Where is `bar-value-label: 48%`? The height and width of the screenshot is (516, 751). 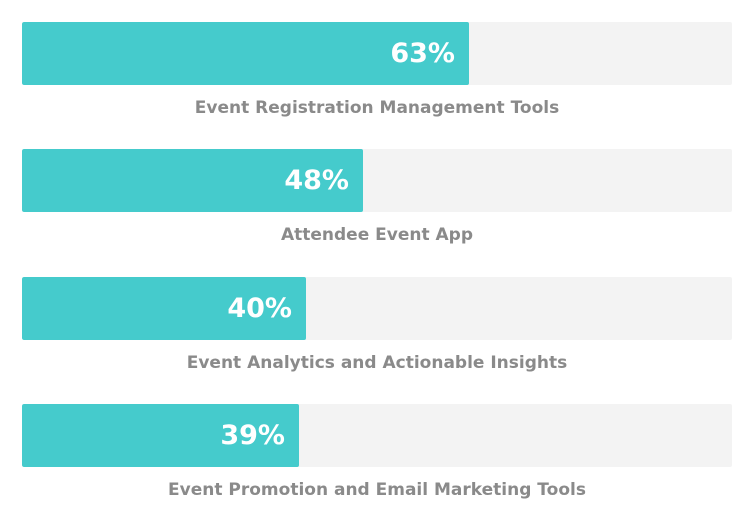
bar-value-label: 48% is located at coordinates (316, 180).